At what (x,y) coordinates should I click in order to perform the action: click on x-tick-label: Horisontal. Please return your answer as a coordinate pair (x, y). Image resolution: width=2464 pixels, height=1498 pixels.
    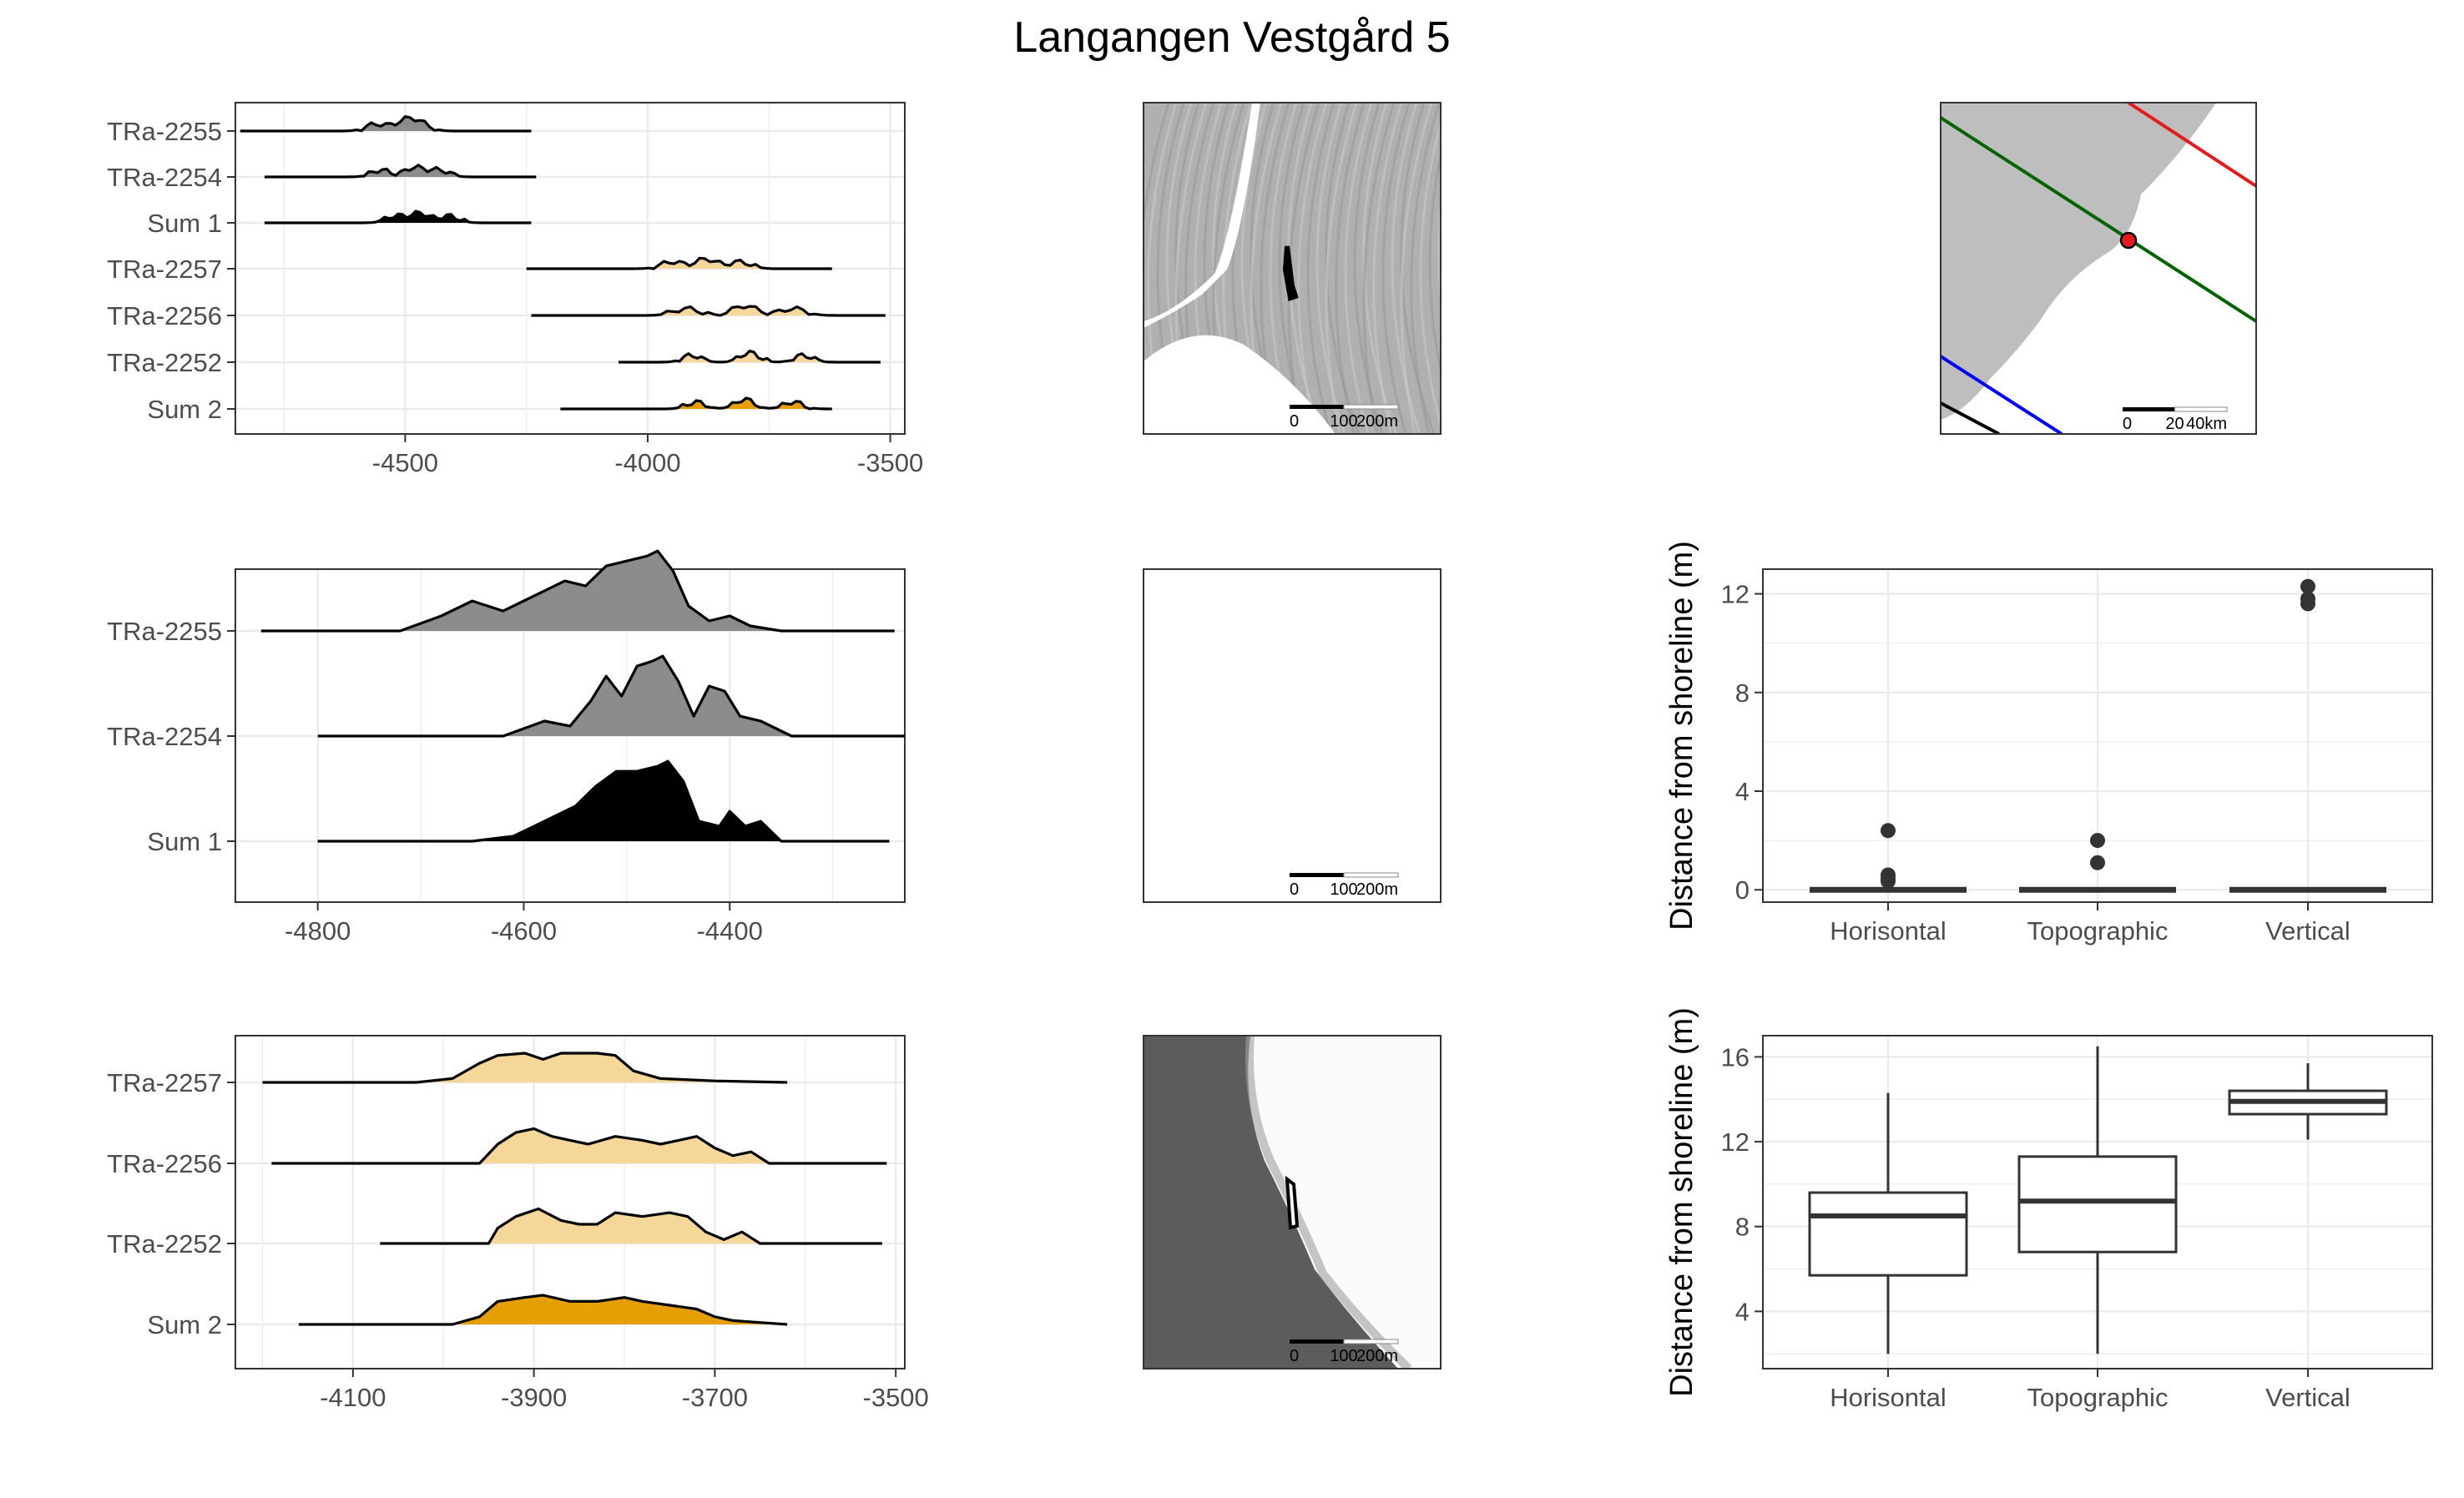
    Looking at the image, I should click on (1888, 1397).